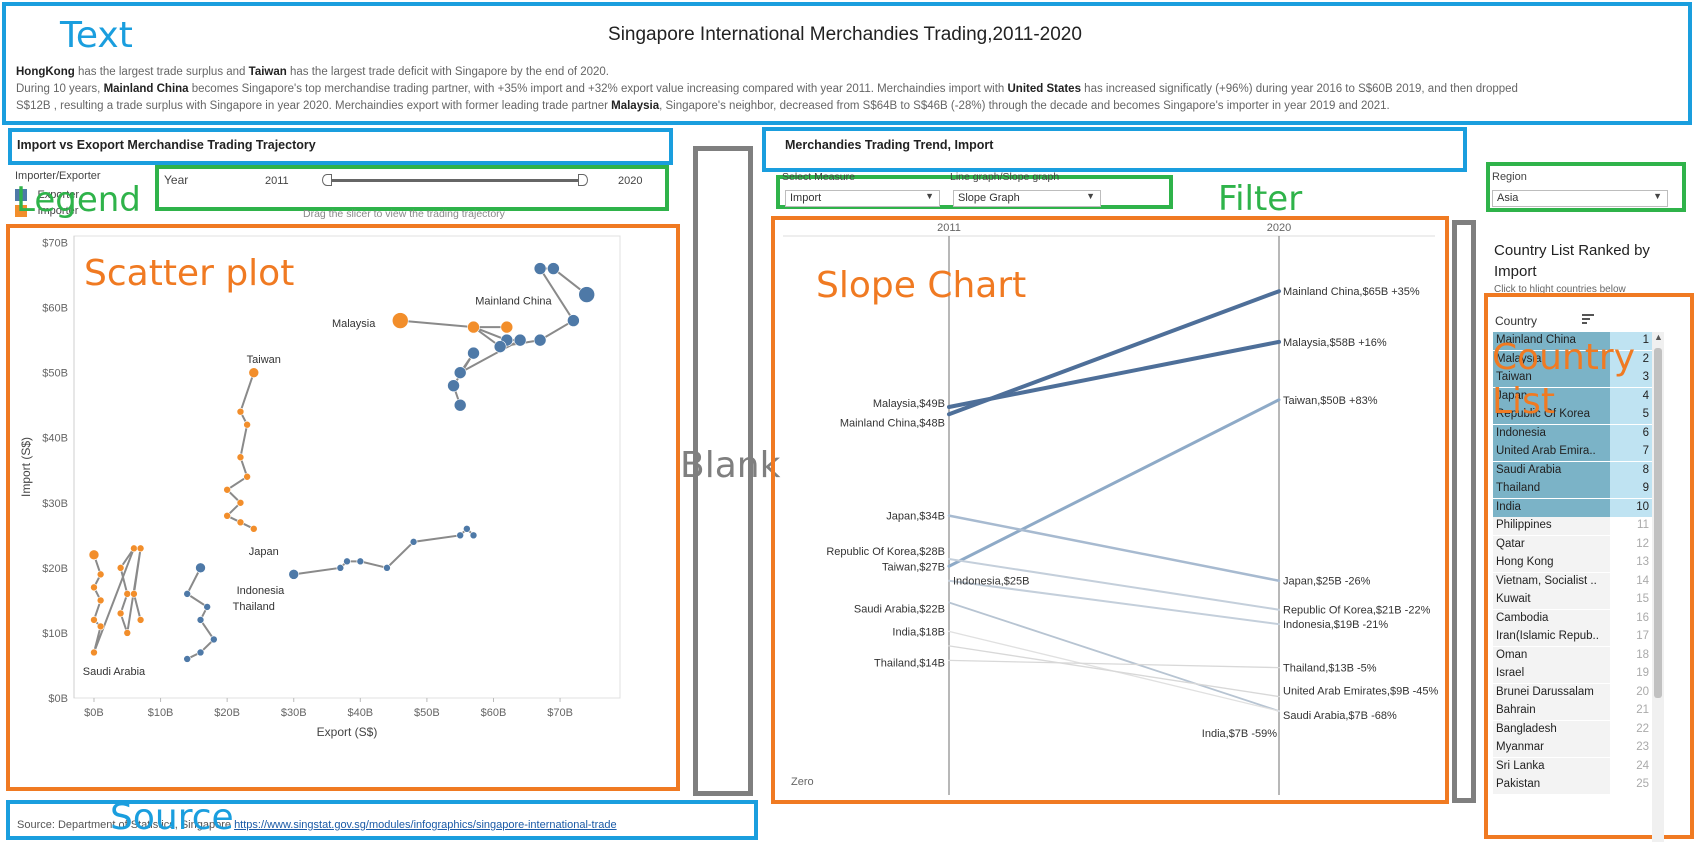 The image size is (1697, 842). I want to click on country-row-11: Philippines, so click(1551, 526).